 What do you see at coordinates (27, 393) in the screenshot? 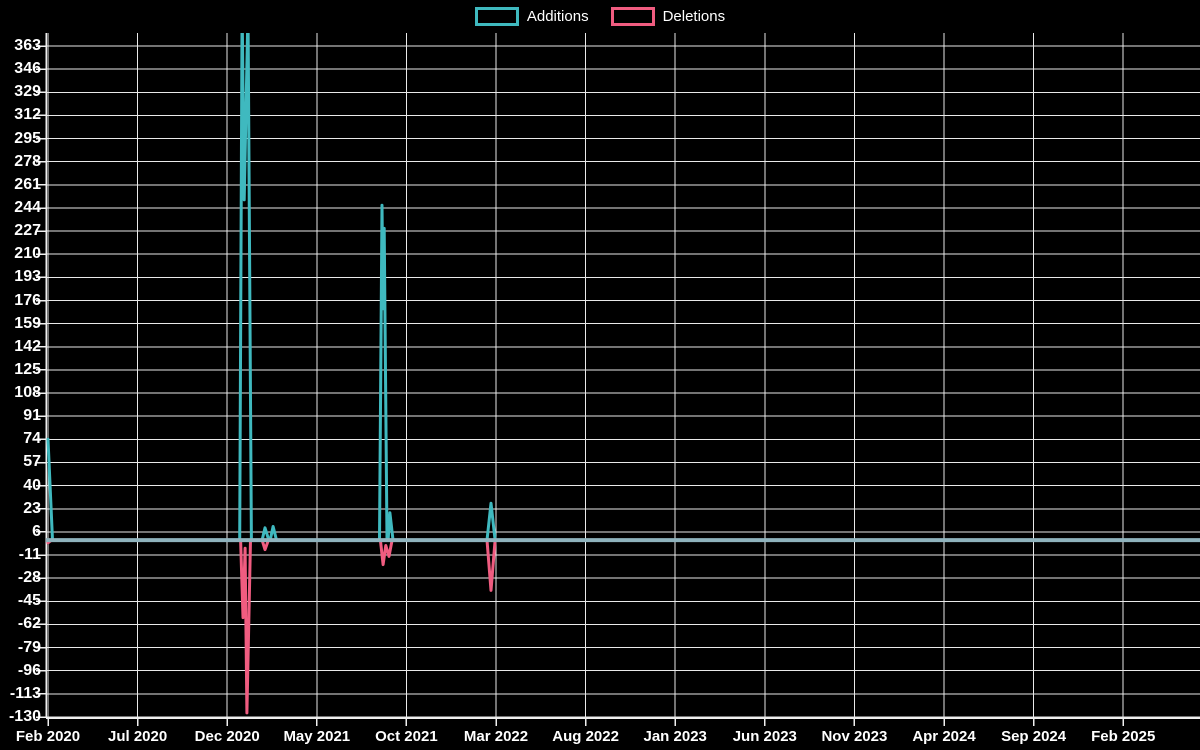
I see `y-axis-tick-label: 108` at bounding box center [27, 393].